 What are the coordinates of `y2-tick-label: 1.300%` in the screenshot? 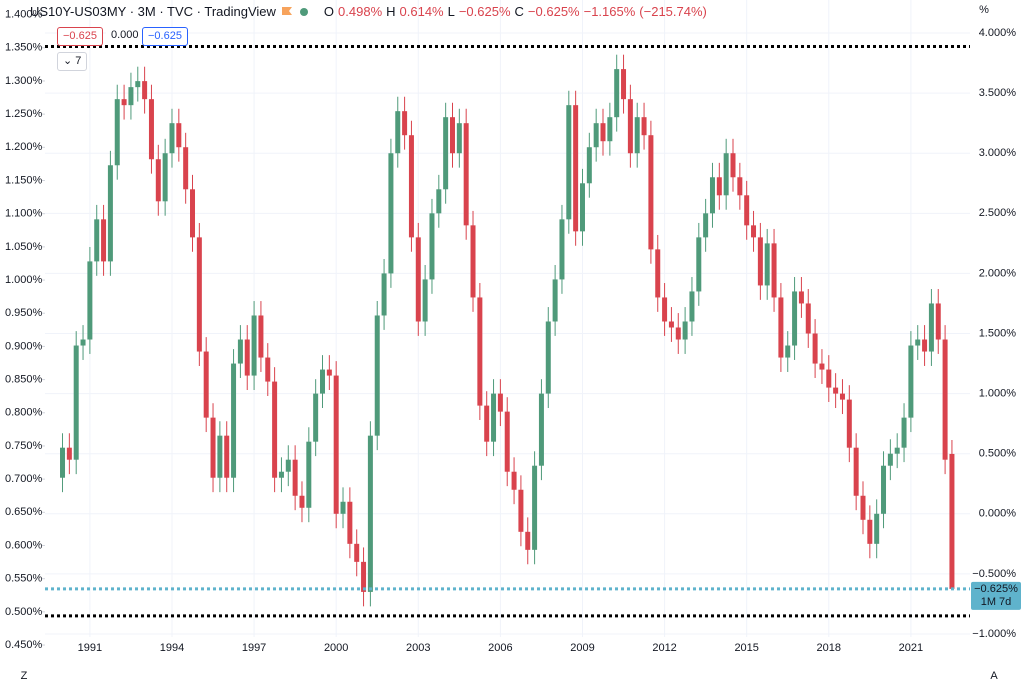 It's located at (24, 81).